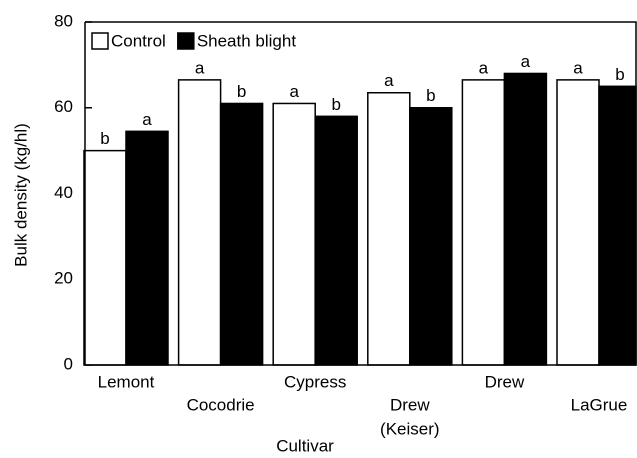 This screenshot has width=637, height=458. Describe the element at coordinates (68, 363) in the screenshot. I see `y-tick-label: 0` at that location.